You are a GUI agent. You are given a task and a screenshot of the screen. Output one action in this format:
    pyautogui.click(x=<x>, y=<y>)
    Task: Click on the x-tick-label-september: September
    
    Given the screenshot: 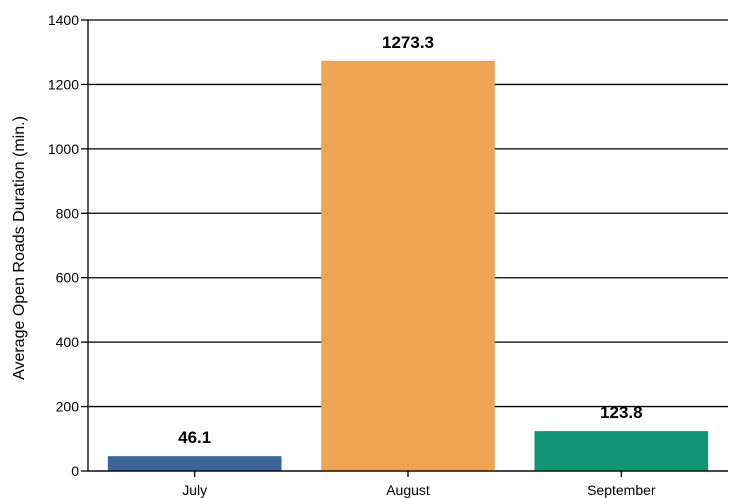 What is the action you would take?
    pyautogui.click(x=621, y=490)
    